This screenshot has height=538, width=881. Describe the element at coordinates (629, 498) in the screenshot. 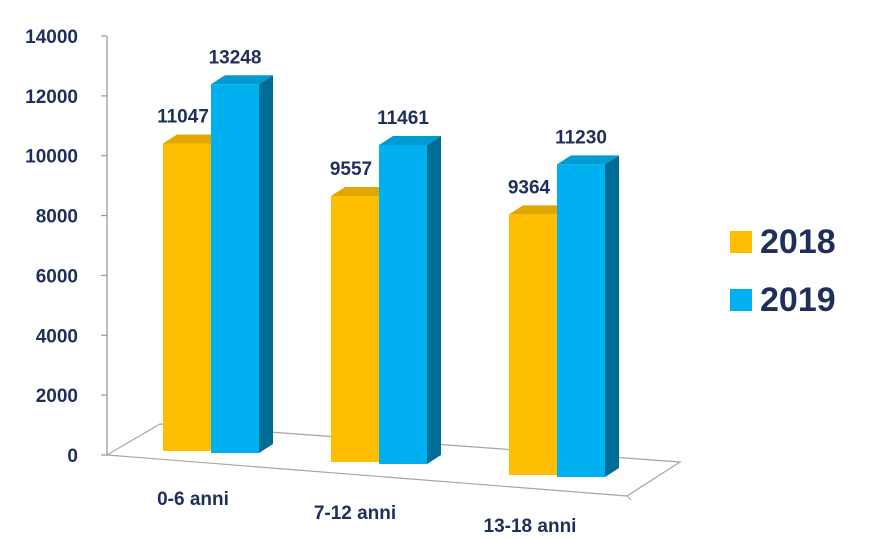

I see `floor-tick` at that location.